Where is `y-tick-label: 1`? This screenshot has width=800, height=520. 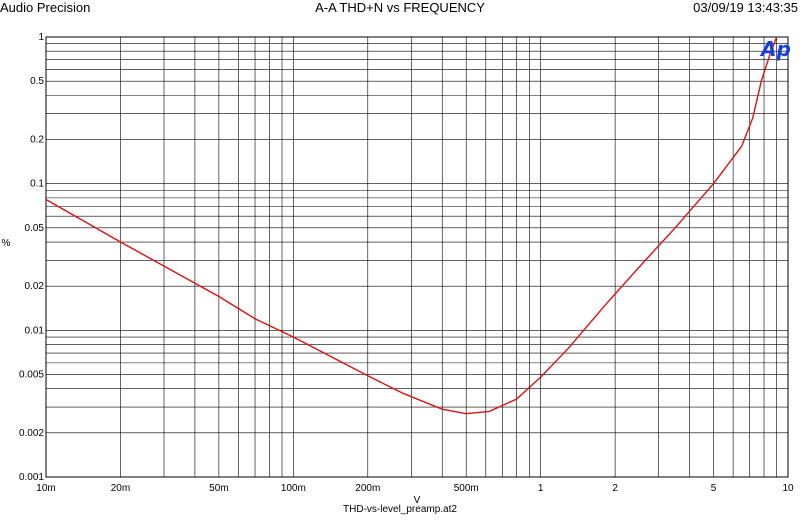
y-tick-label: 1 is located at coordinates (41, 37).